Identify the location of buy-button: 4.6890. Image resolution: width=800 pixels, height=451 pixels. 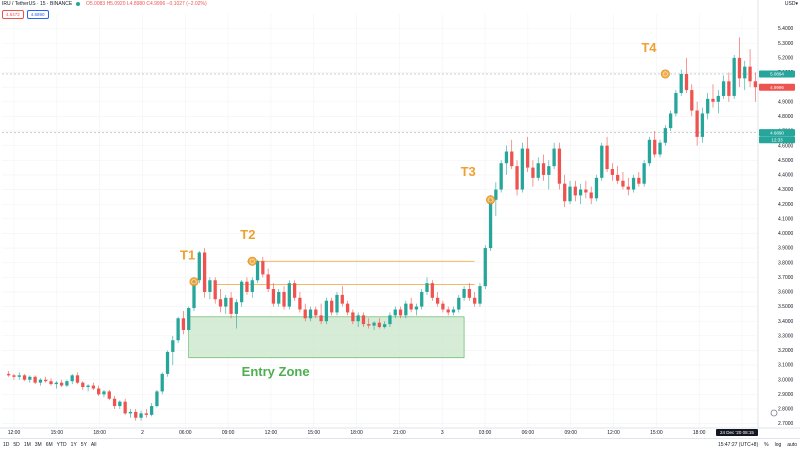
(37, 14).